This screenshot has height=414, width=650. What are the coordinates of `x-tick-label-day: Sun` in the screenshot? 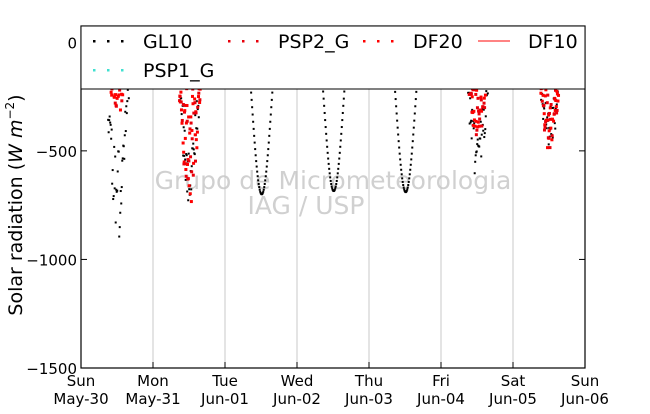 It's located at (585, 381).